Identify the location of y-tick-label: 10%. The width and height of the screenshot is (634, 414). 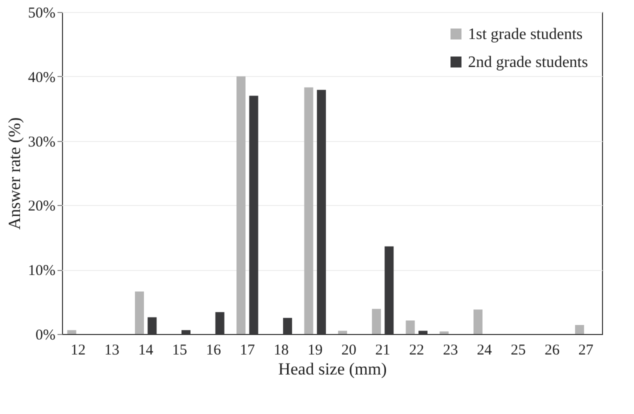
(42, 271).